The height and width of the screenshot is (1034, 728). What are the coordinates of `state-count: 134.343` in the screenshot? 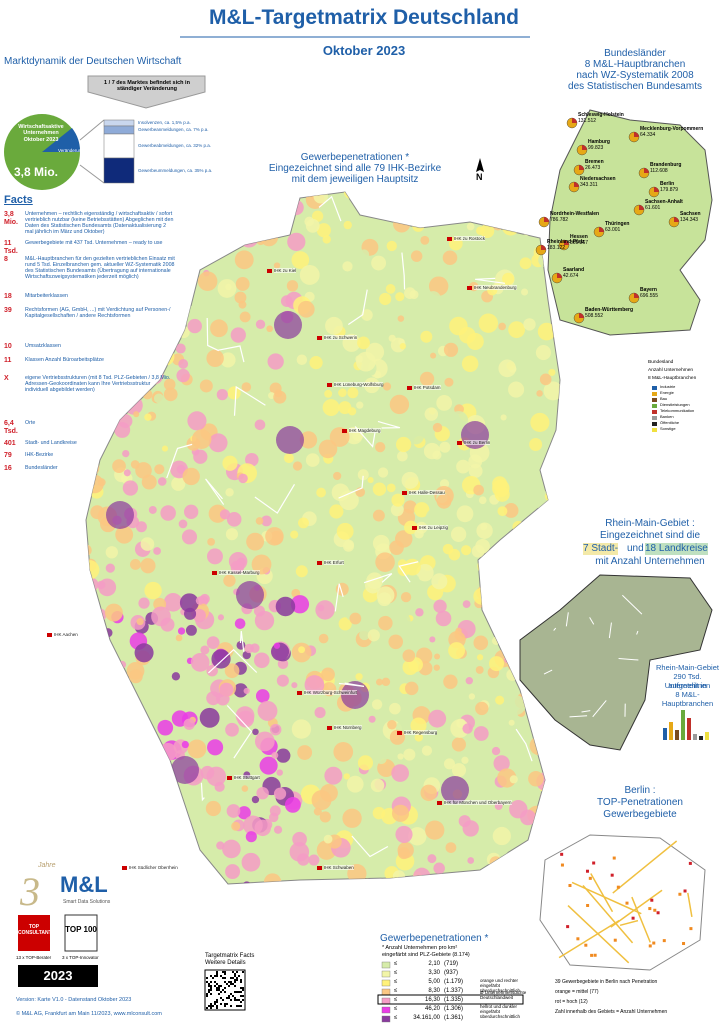 It's located at (689, 220).